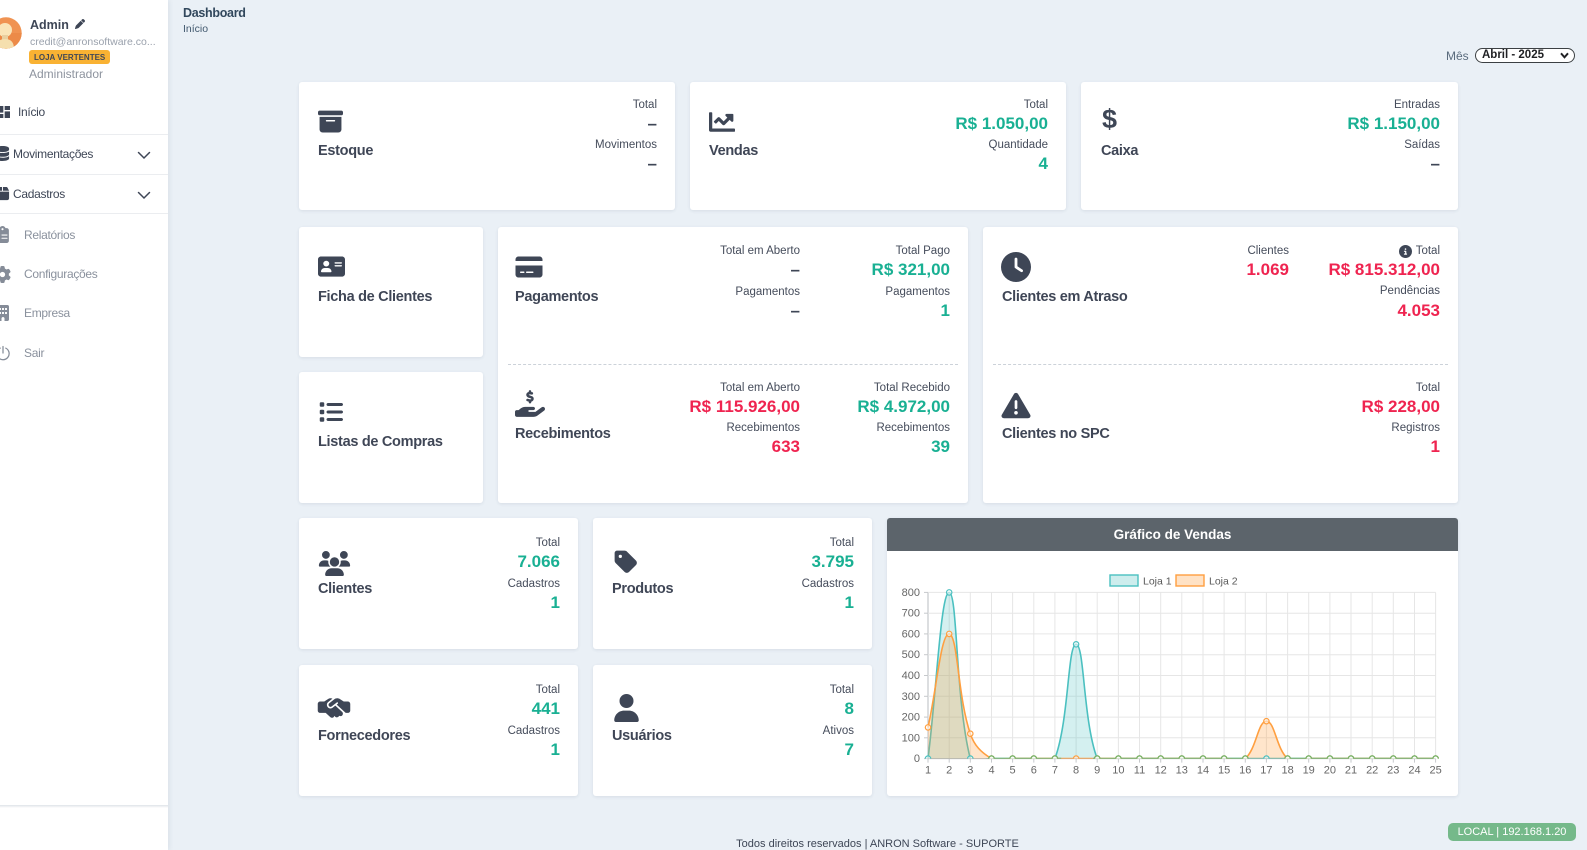 The image size is (1587, 850). Describe the element at coordinates (1372, 771) in the screenshot. I see `svg-text: 22` at that location.